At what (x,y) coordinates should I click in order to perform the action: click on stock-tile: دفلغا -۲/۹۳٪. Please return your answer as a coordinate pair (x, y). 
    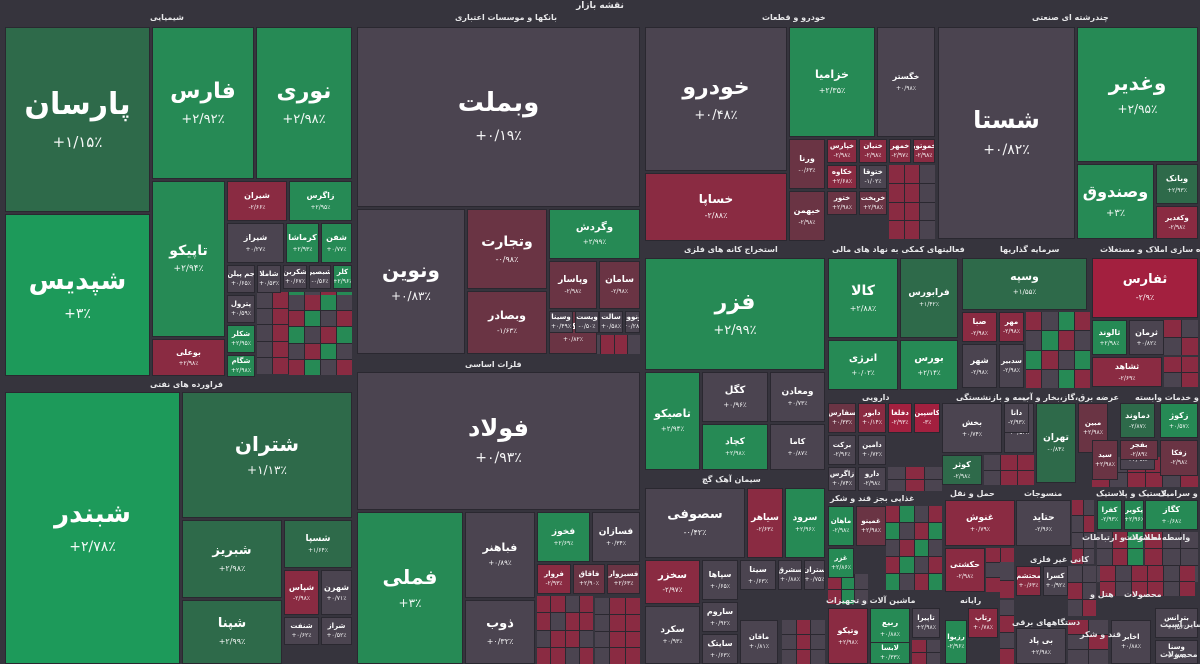
    Looking at the image, I should click on (900, 418).